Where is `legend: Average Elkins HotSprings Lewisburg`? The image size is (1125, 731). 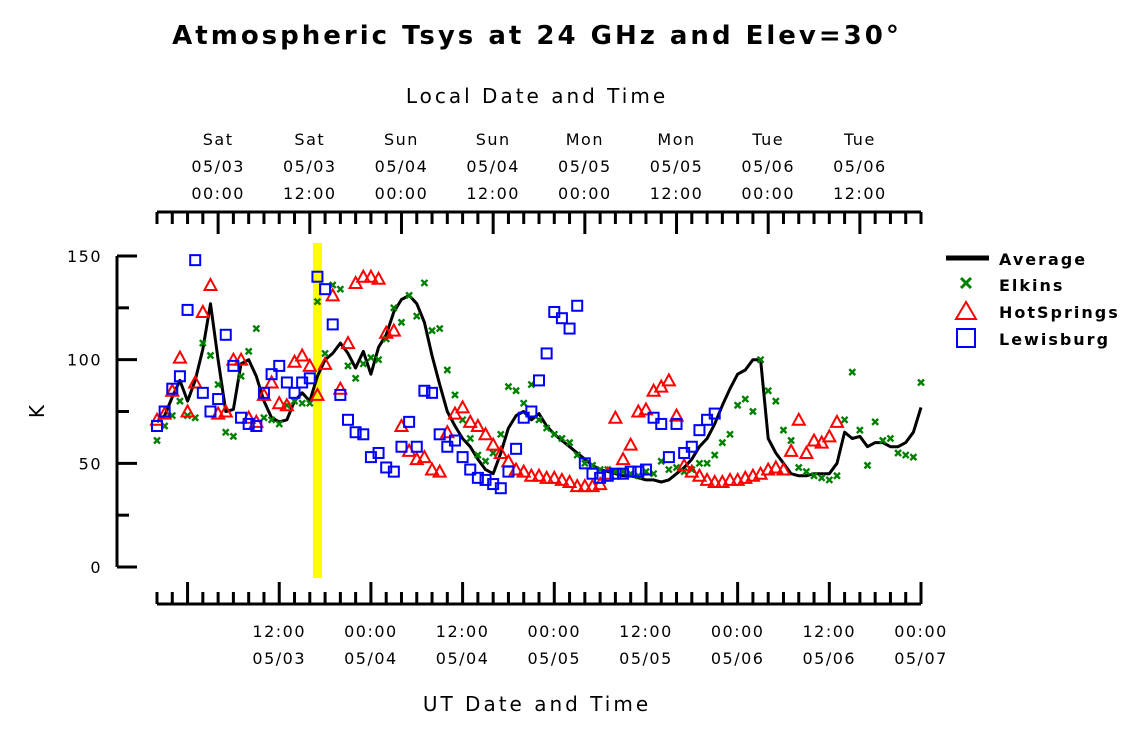
legend: Average Elkins HotSprings Lewisburg is located at coordinates (1032, 299).